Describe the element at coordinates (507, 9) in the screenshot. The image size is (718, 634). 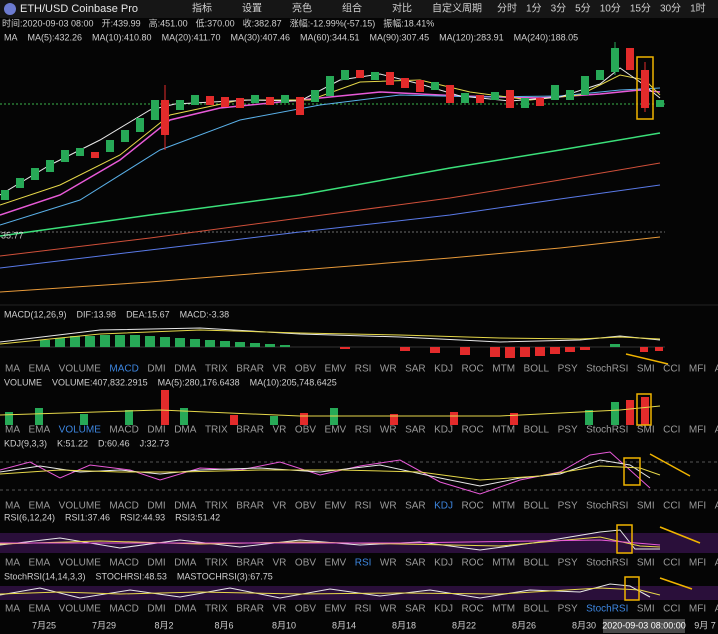
I see `period-button: 分时` at that location.